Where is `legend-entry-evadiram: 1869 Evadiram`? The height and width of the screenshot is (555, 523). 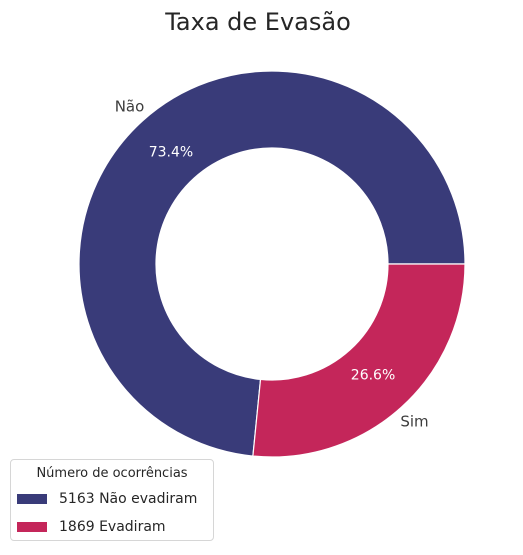
legend-entry-evadiram: 1869 Evadiram is located at coordinates (91, 527).